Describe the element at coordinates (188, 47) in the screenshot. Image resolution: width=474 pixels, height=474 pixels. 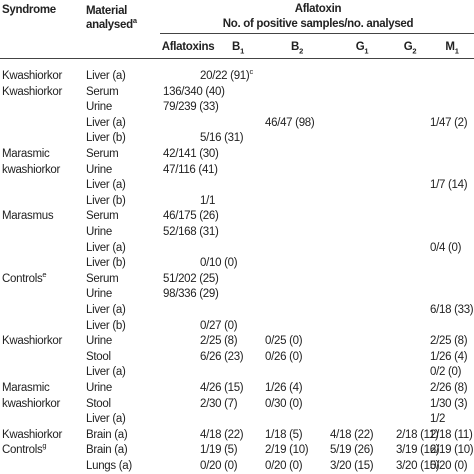
I see `column-header: Aflatoxins` at that location.